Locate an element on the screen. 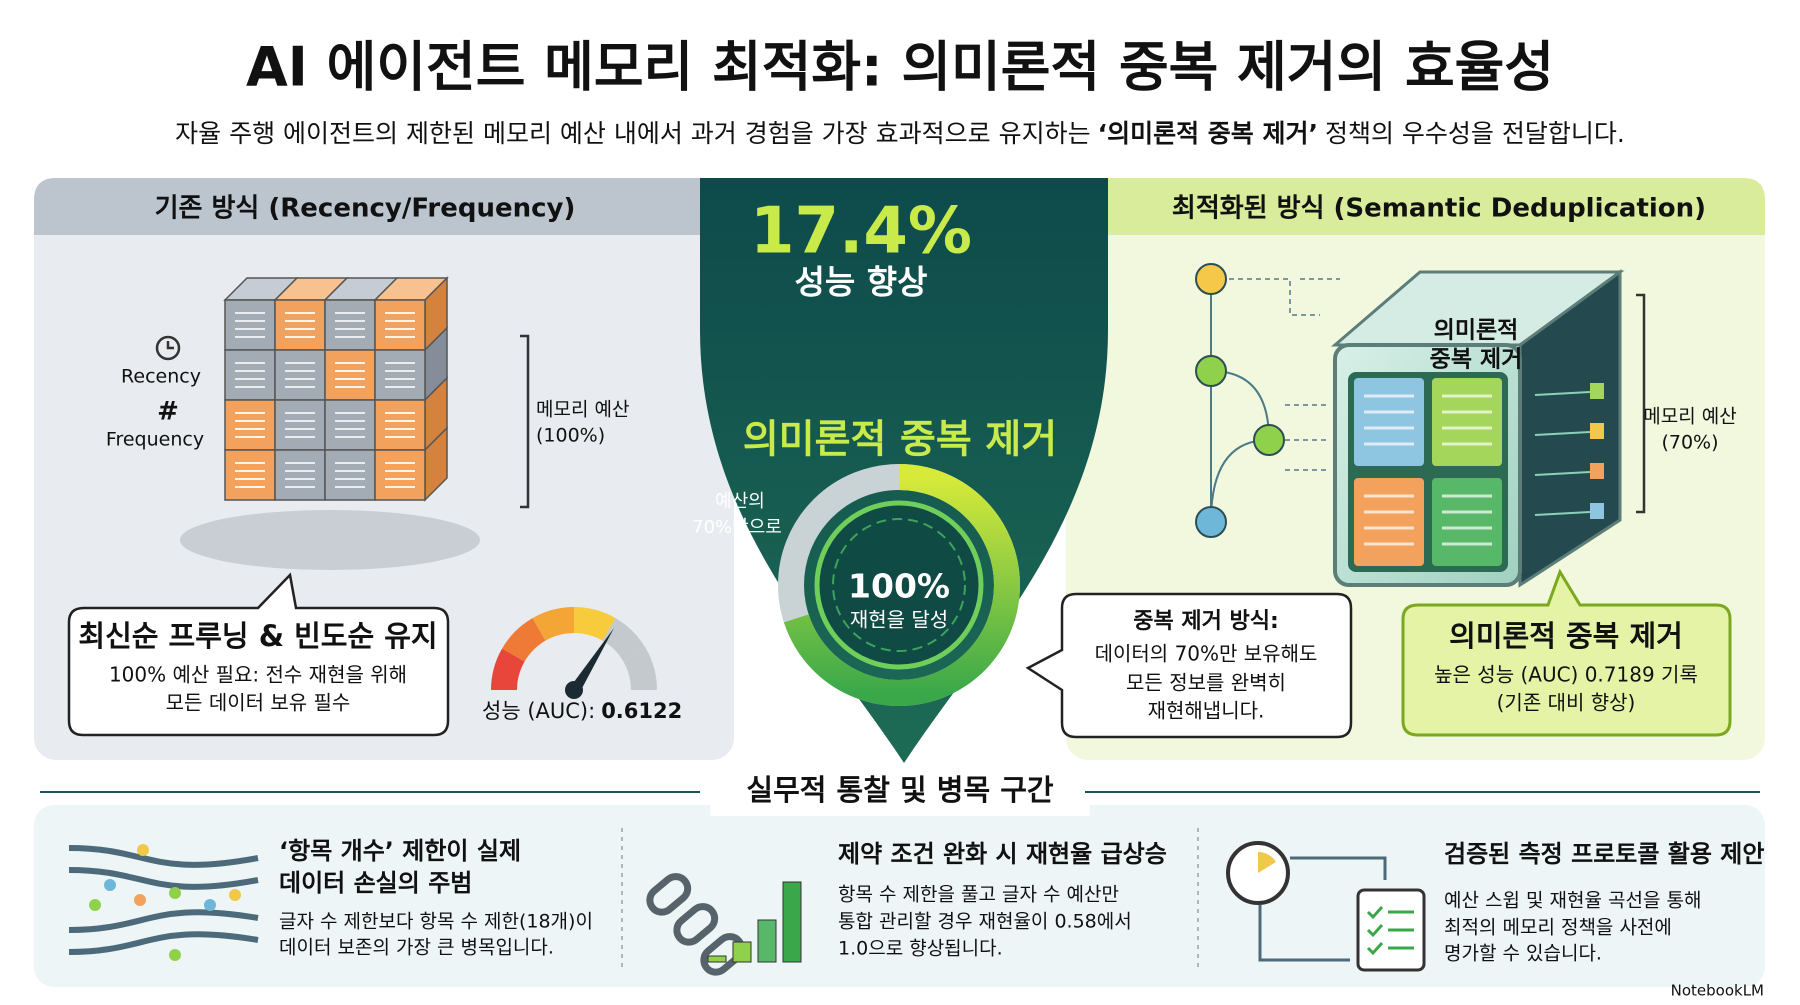 The image size is (1800, 1005). title: AI 에이전트 메모리 최적화: 의미론적 중복 제거의 효율성 is located at coordinates (900, 67).